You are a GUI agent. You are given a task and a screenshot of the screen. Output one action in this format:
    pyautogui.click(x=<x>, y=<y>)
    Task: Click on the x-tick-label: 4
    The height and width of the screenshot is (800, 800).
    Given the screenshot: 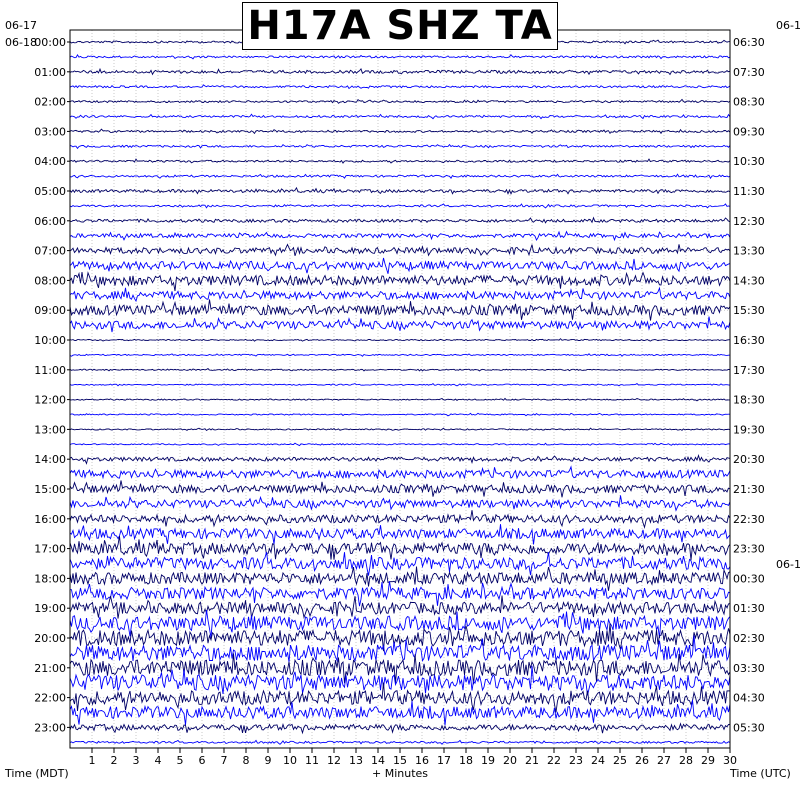 What is the action you would take?
    pyautogui.click(x=158, y=760)
    